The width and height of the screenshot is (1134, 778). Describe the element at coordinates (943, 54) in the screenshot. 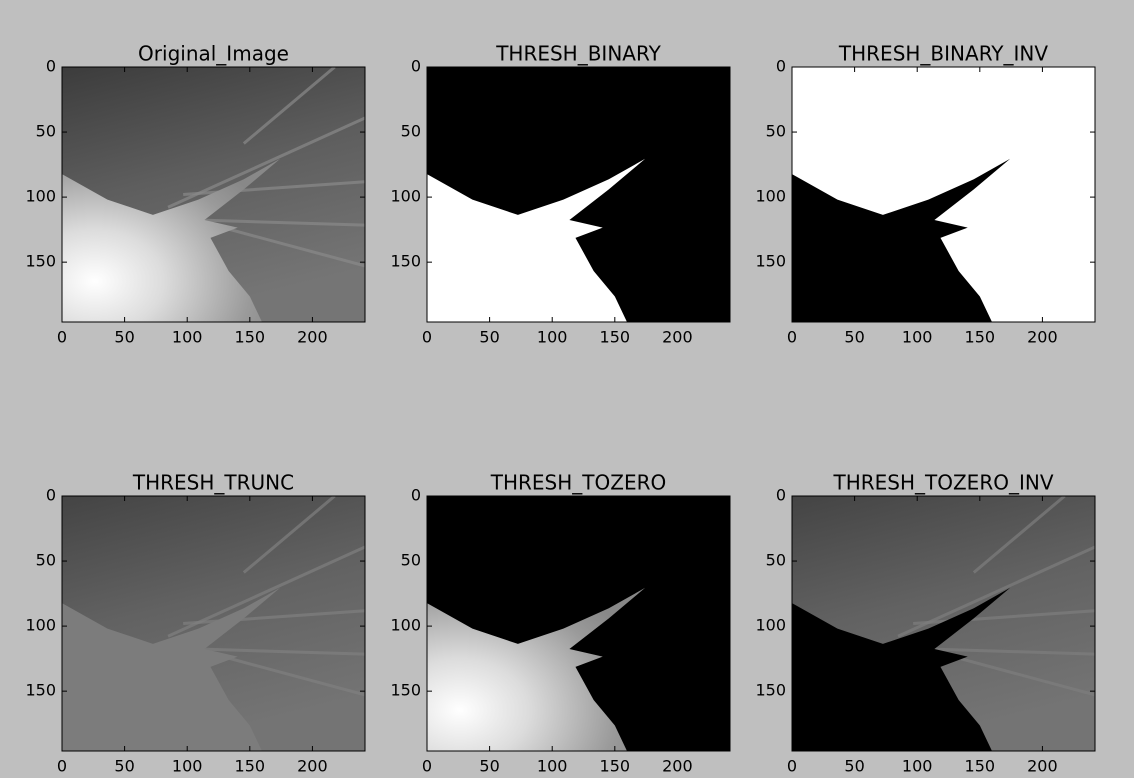

I see `axes-title: THRESH_BINARY_INV` at that location.